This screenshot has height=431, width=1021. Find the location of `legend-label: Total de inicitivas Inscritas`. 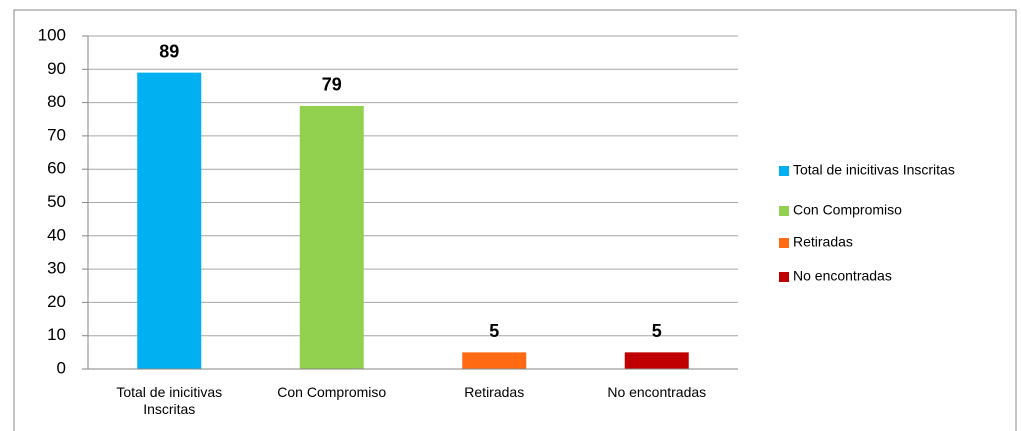

legend-label: Total de inicitivas Inscritas is located at coordinates (874, 170).